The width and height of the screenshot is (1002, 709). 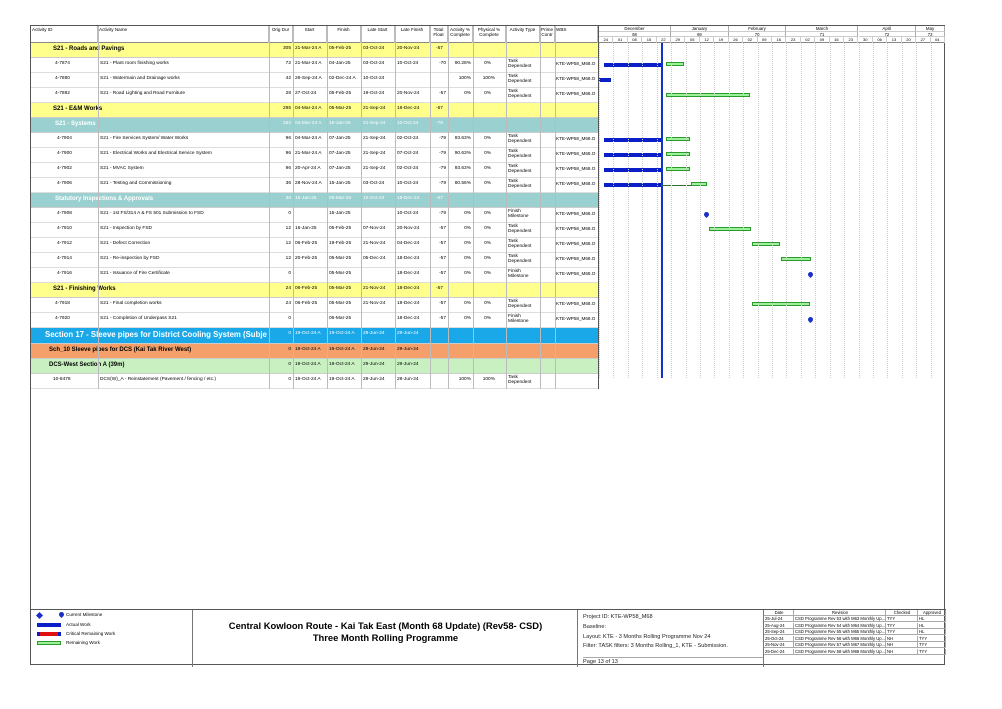 I want to click on col-activity-type: Activity Type, so click(x=523, y=34).